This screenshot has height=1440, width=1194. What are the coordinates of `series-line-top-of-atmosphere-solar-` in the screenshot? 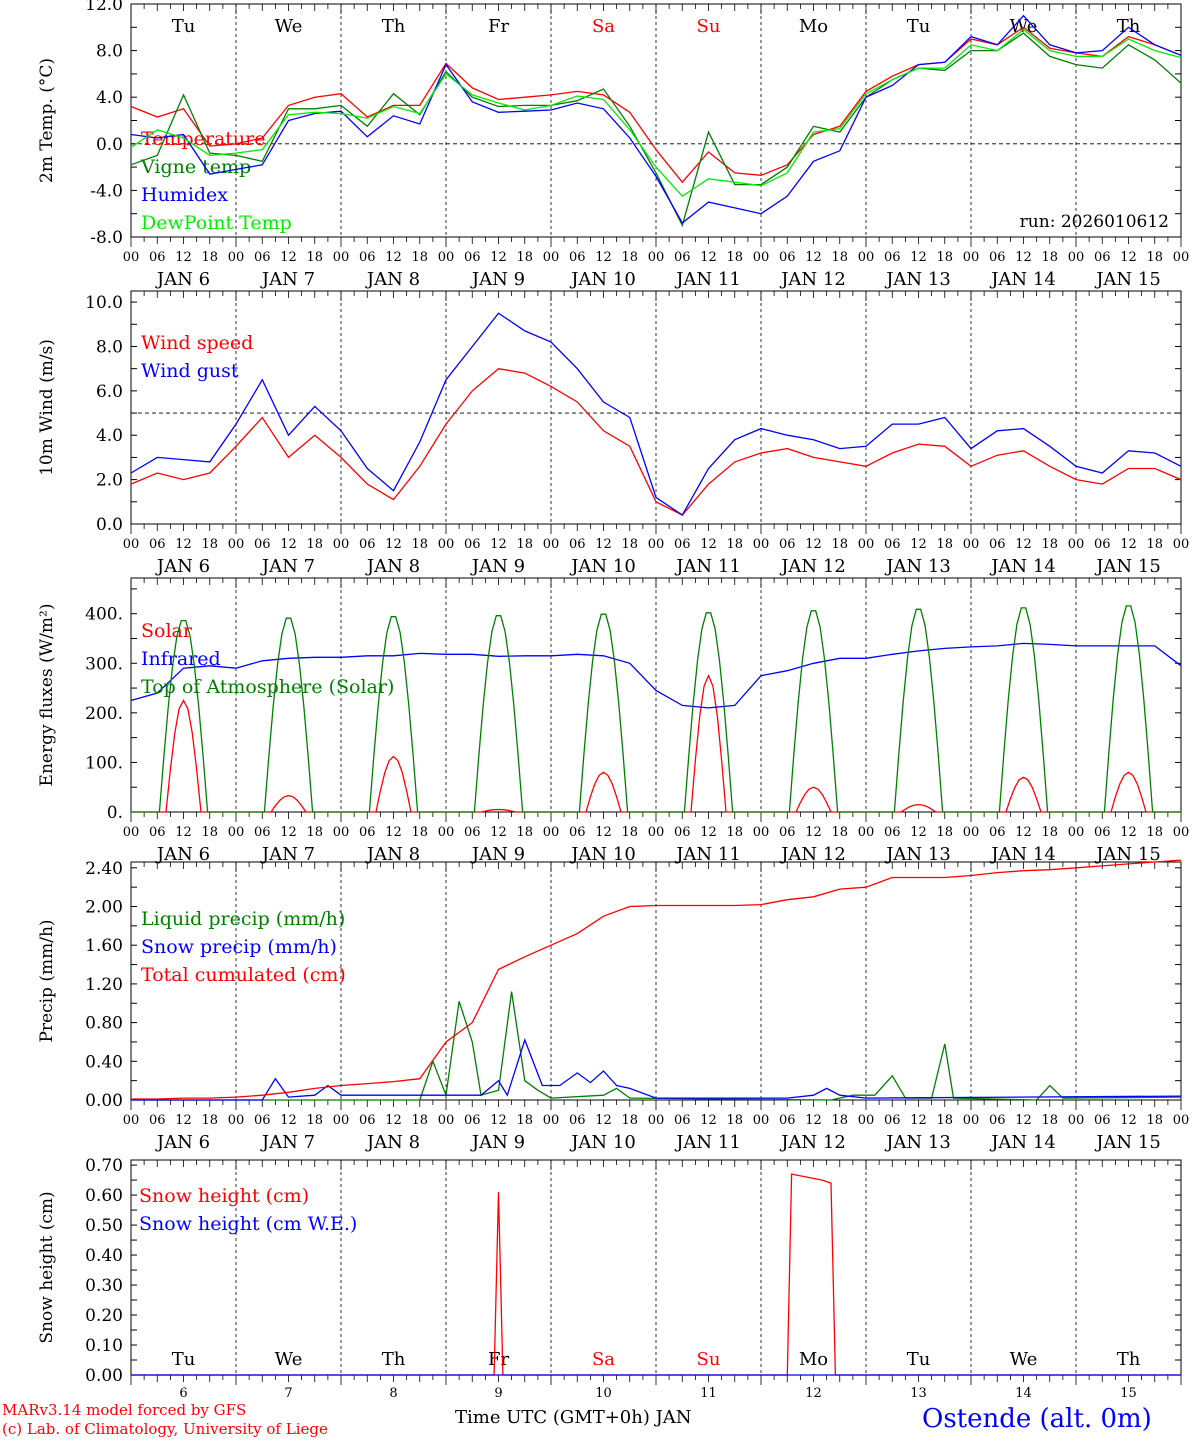 It's located at (656, 709).